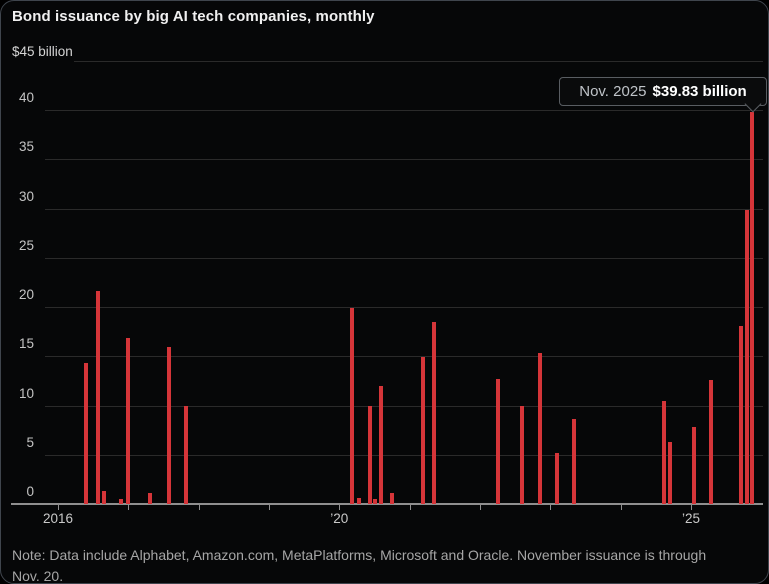 The height and width of the screenshot is (584, 769). Describe the element at coordinates (42, 51) in the screenshot. I see `y-axis-unit-label: $45 billion` at that location.